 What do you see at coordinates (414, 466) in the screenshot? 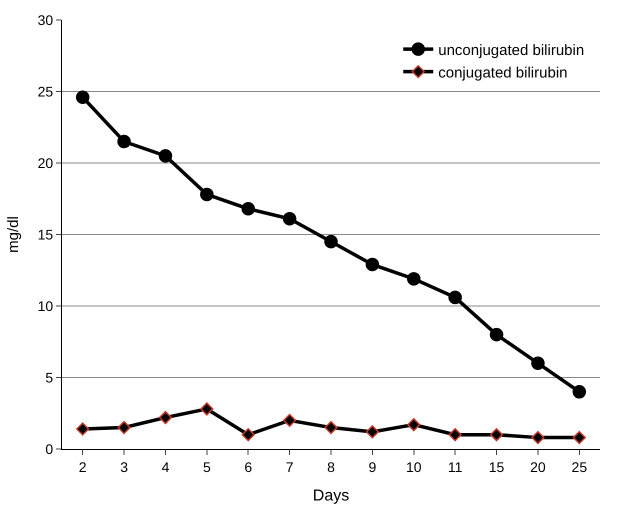
I see `x-tick-label: 10` at bounding box center [414, 466].